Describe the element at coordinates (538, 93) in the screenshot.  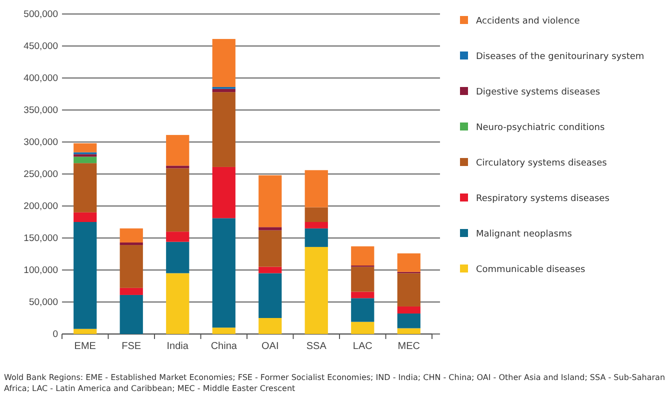
I see `legend-label: Digestive systems diseases` at that location.